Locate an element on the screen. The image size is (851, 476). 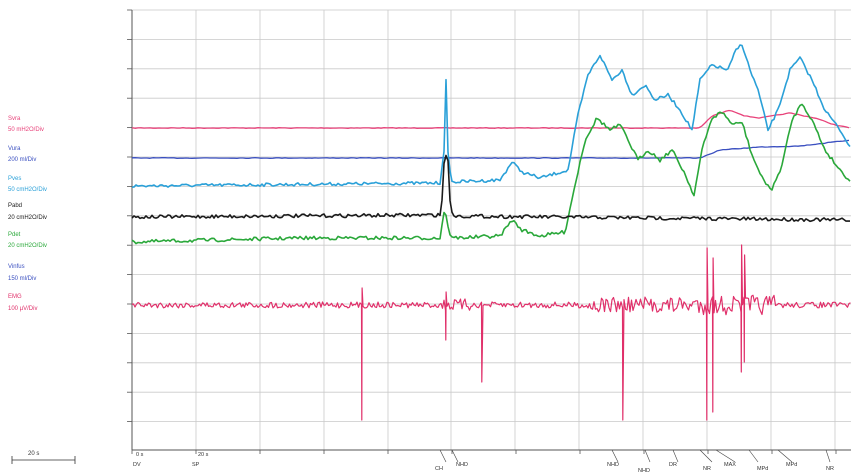
channel-label-vinfus: Vinfus is located at coordinates (16, 267).